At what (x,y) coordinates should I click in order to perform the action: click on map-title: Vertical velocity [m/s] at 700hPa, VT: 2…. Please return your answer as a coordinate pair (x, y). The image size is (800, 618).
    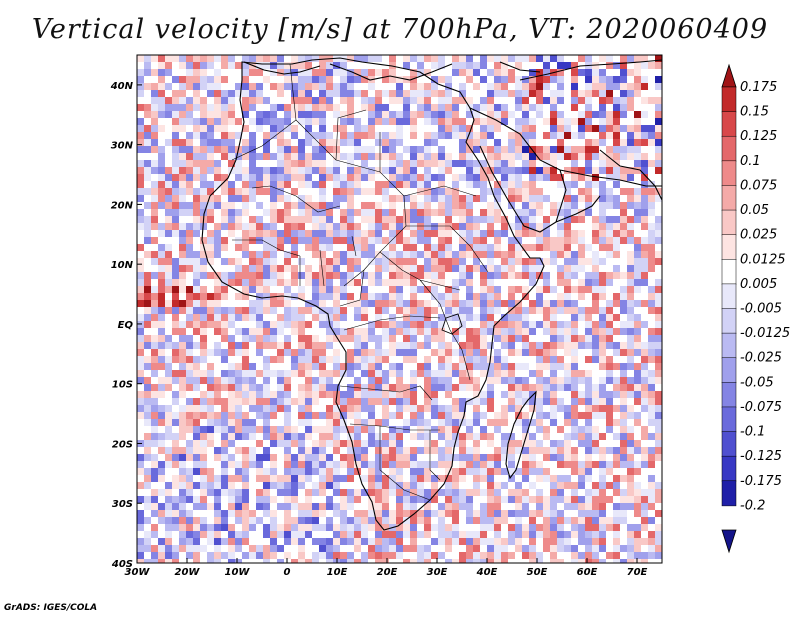
    Looking at the image, I should click on (400, 29).